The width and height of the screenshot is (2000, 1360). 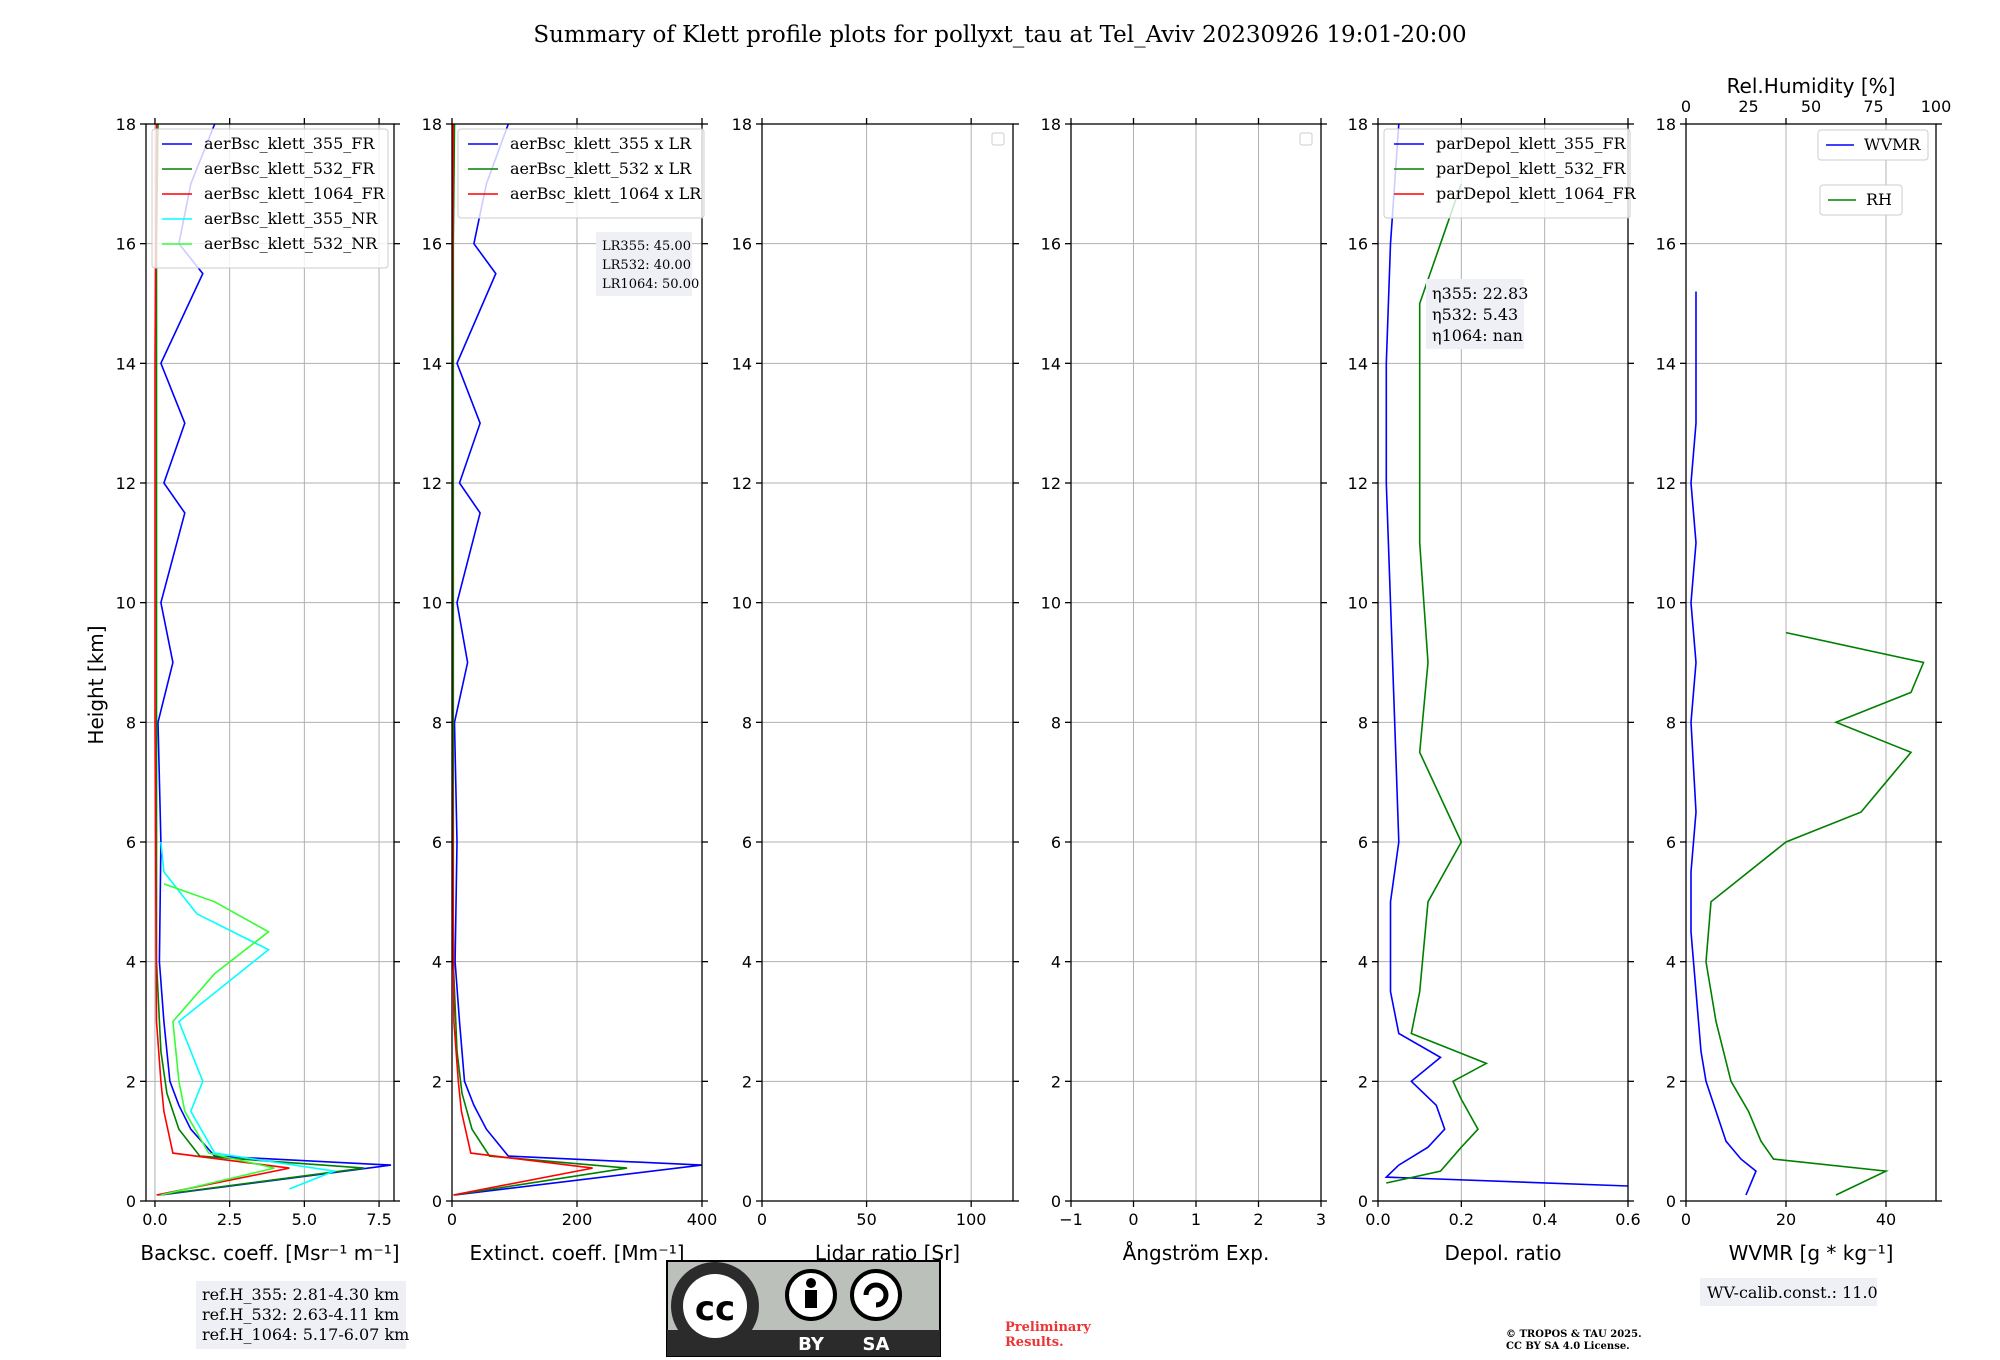 I want to click on eta-value: η1064: nan, so click(x=1477, y=335).